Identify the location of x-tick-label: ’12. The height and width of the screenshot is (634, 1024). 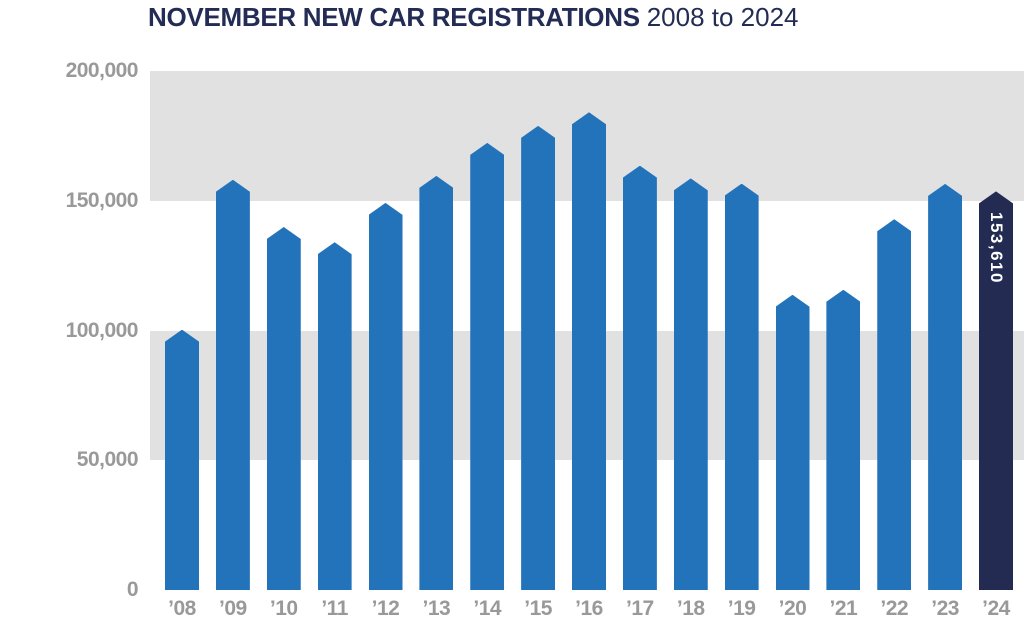
(385, 608).